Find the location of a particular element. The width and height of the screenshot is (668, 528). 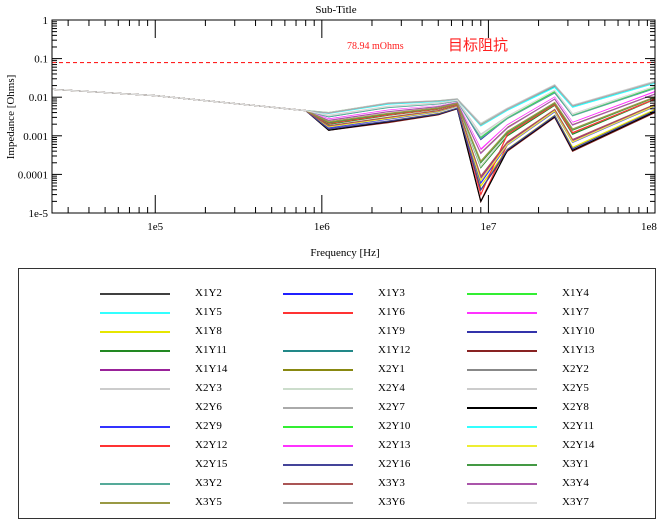

x-tick-label: 1e7 is located at coordinates (488, 227).